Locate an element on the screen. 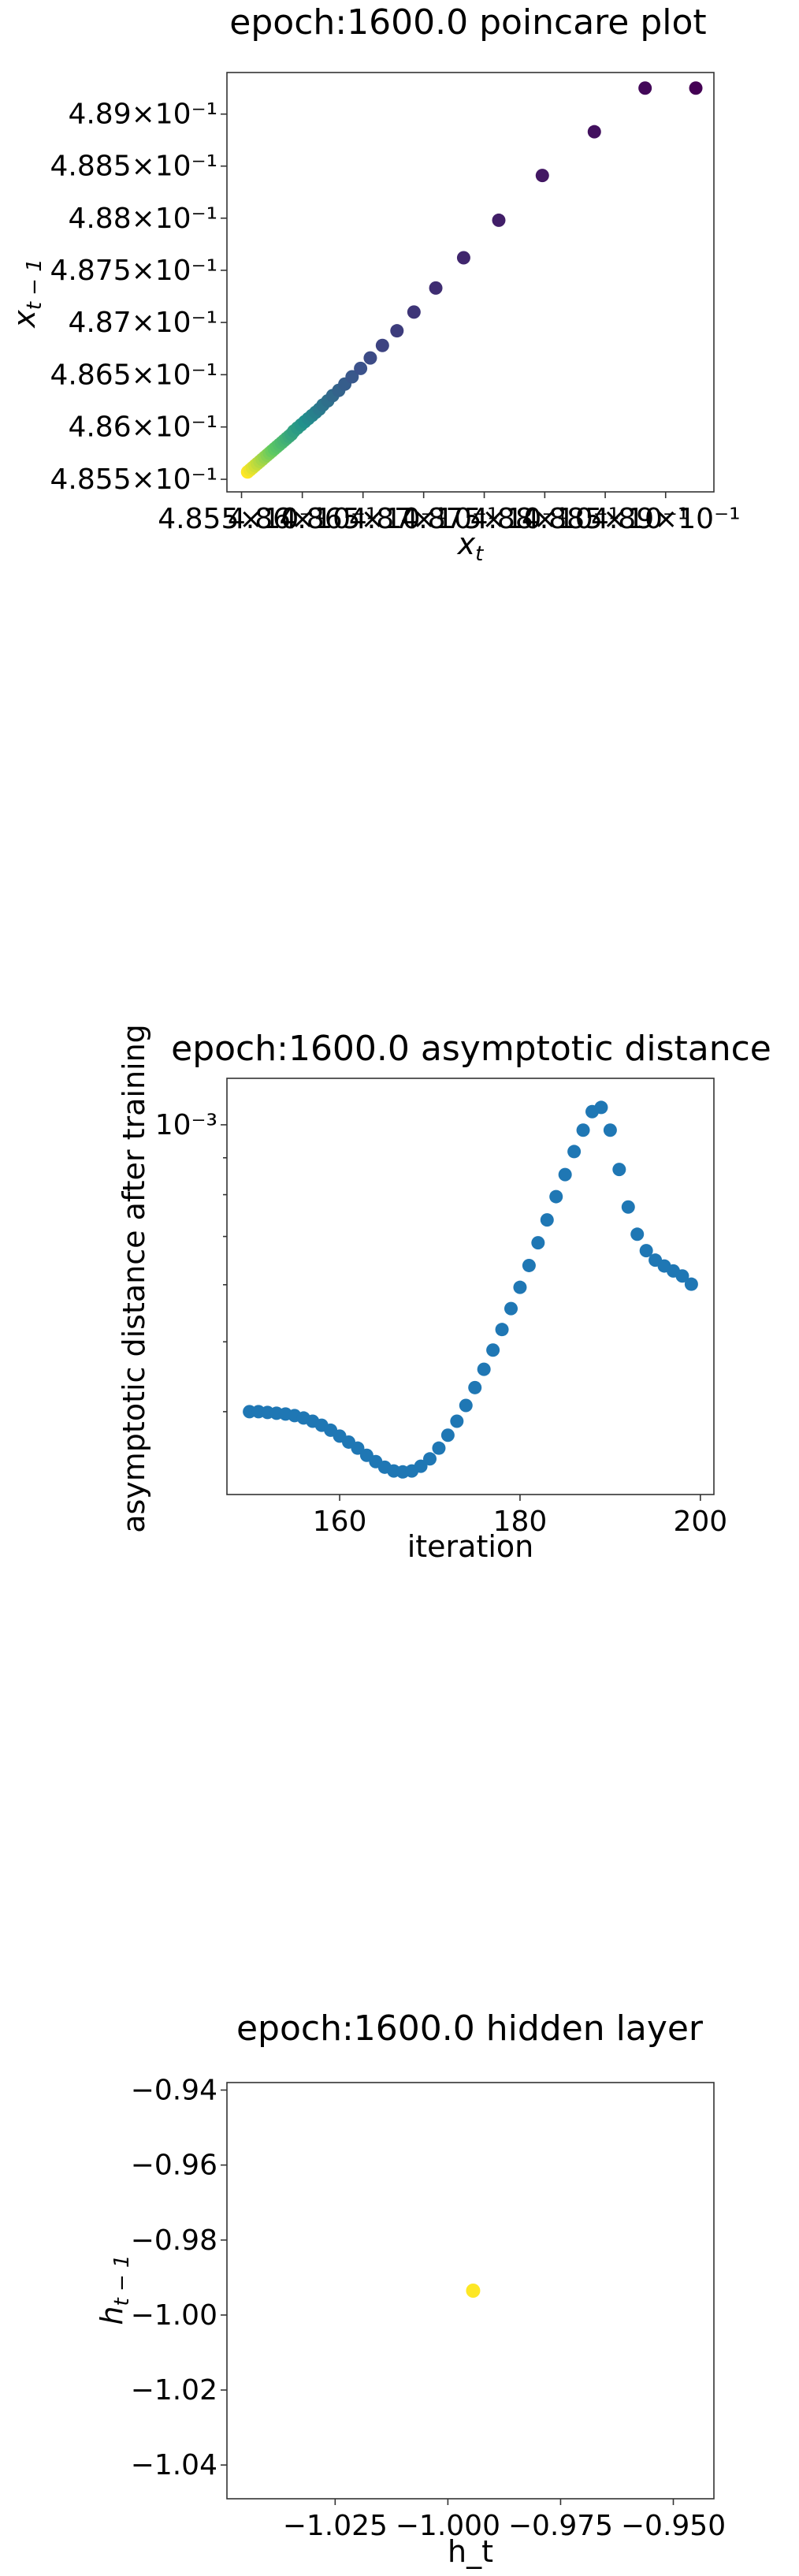 Image resolution: width=799 pixels, height=2576 pixels. asymptotic-plot-frame is located at coordinates (470, 1286).